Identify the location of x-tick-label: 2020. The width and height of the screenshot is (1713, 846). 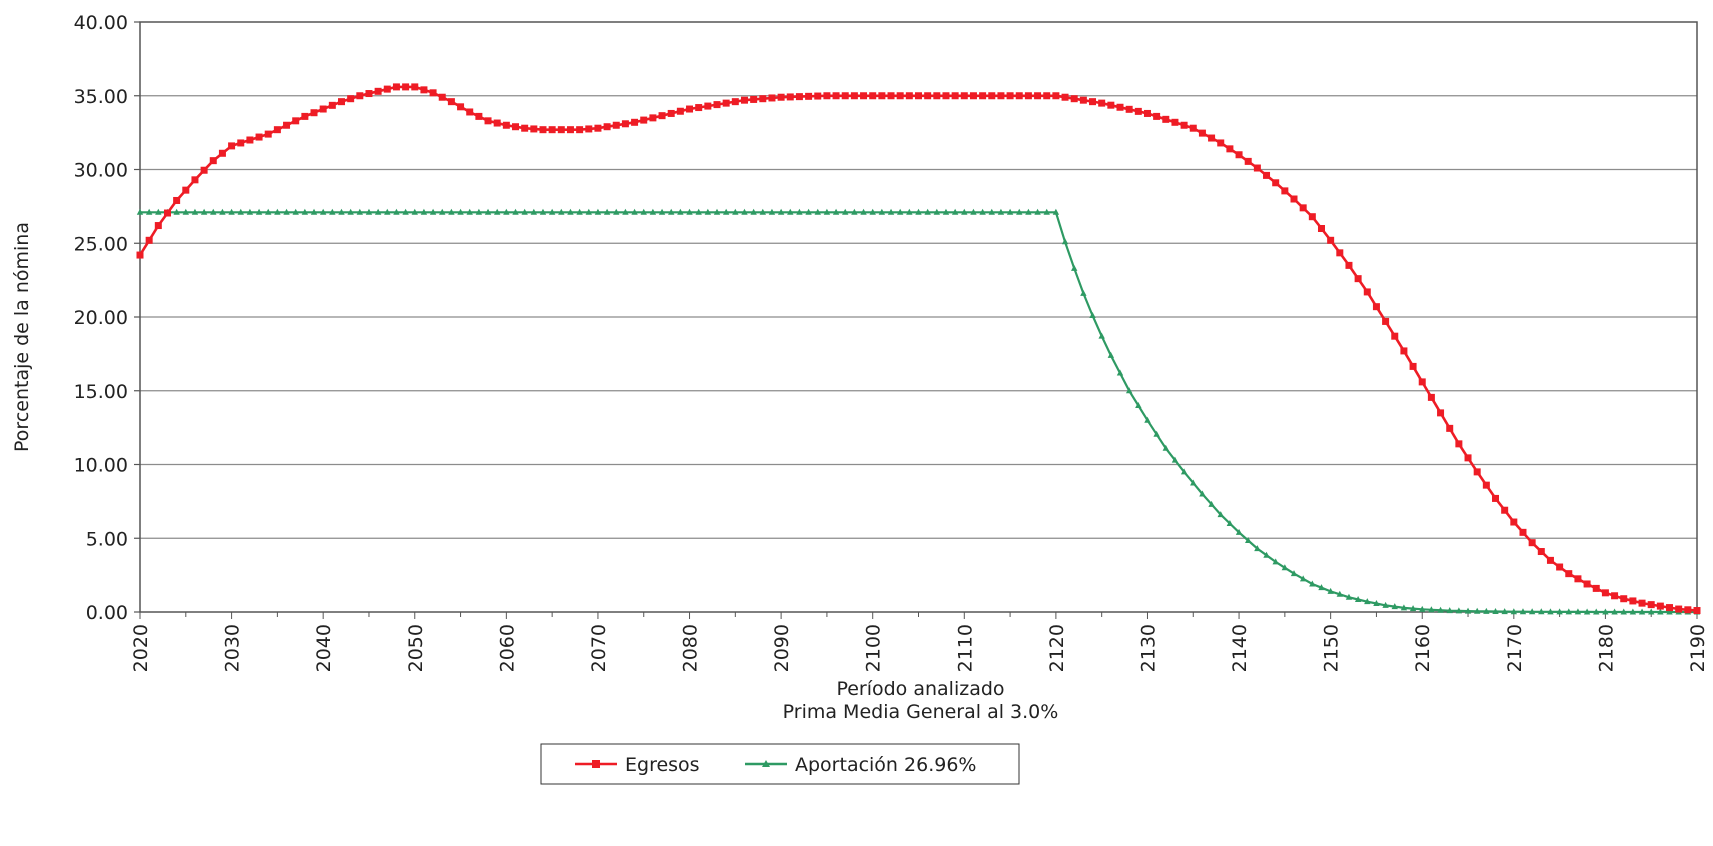
(141, 648).